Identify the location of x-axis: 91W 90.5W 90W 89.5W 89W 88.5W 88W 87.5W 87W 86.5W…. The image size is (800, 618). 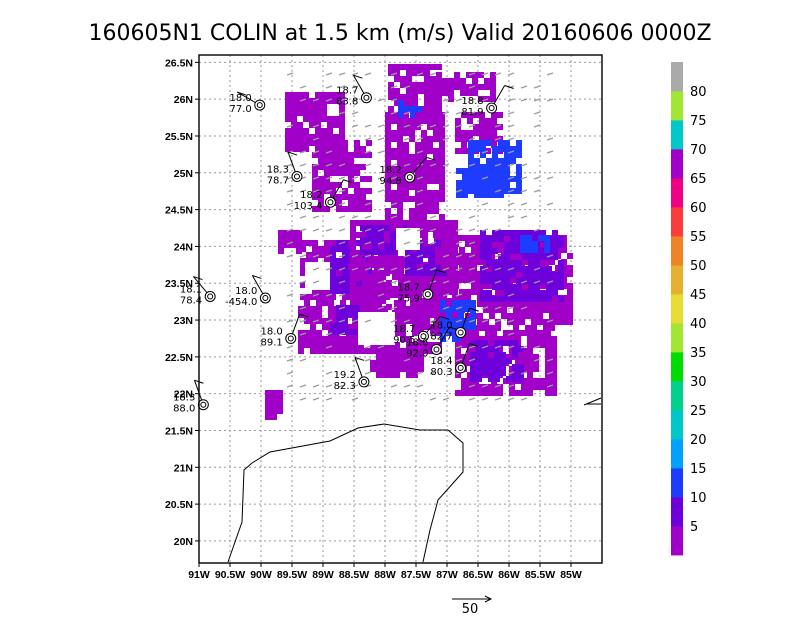
(385, 572).